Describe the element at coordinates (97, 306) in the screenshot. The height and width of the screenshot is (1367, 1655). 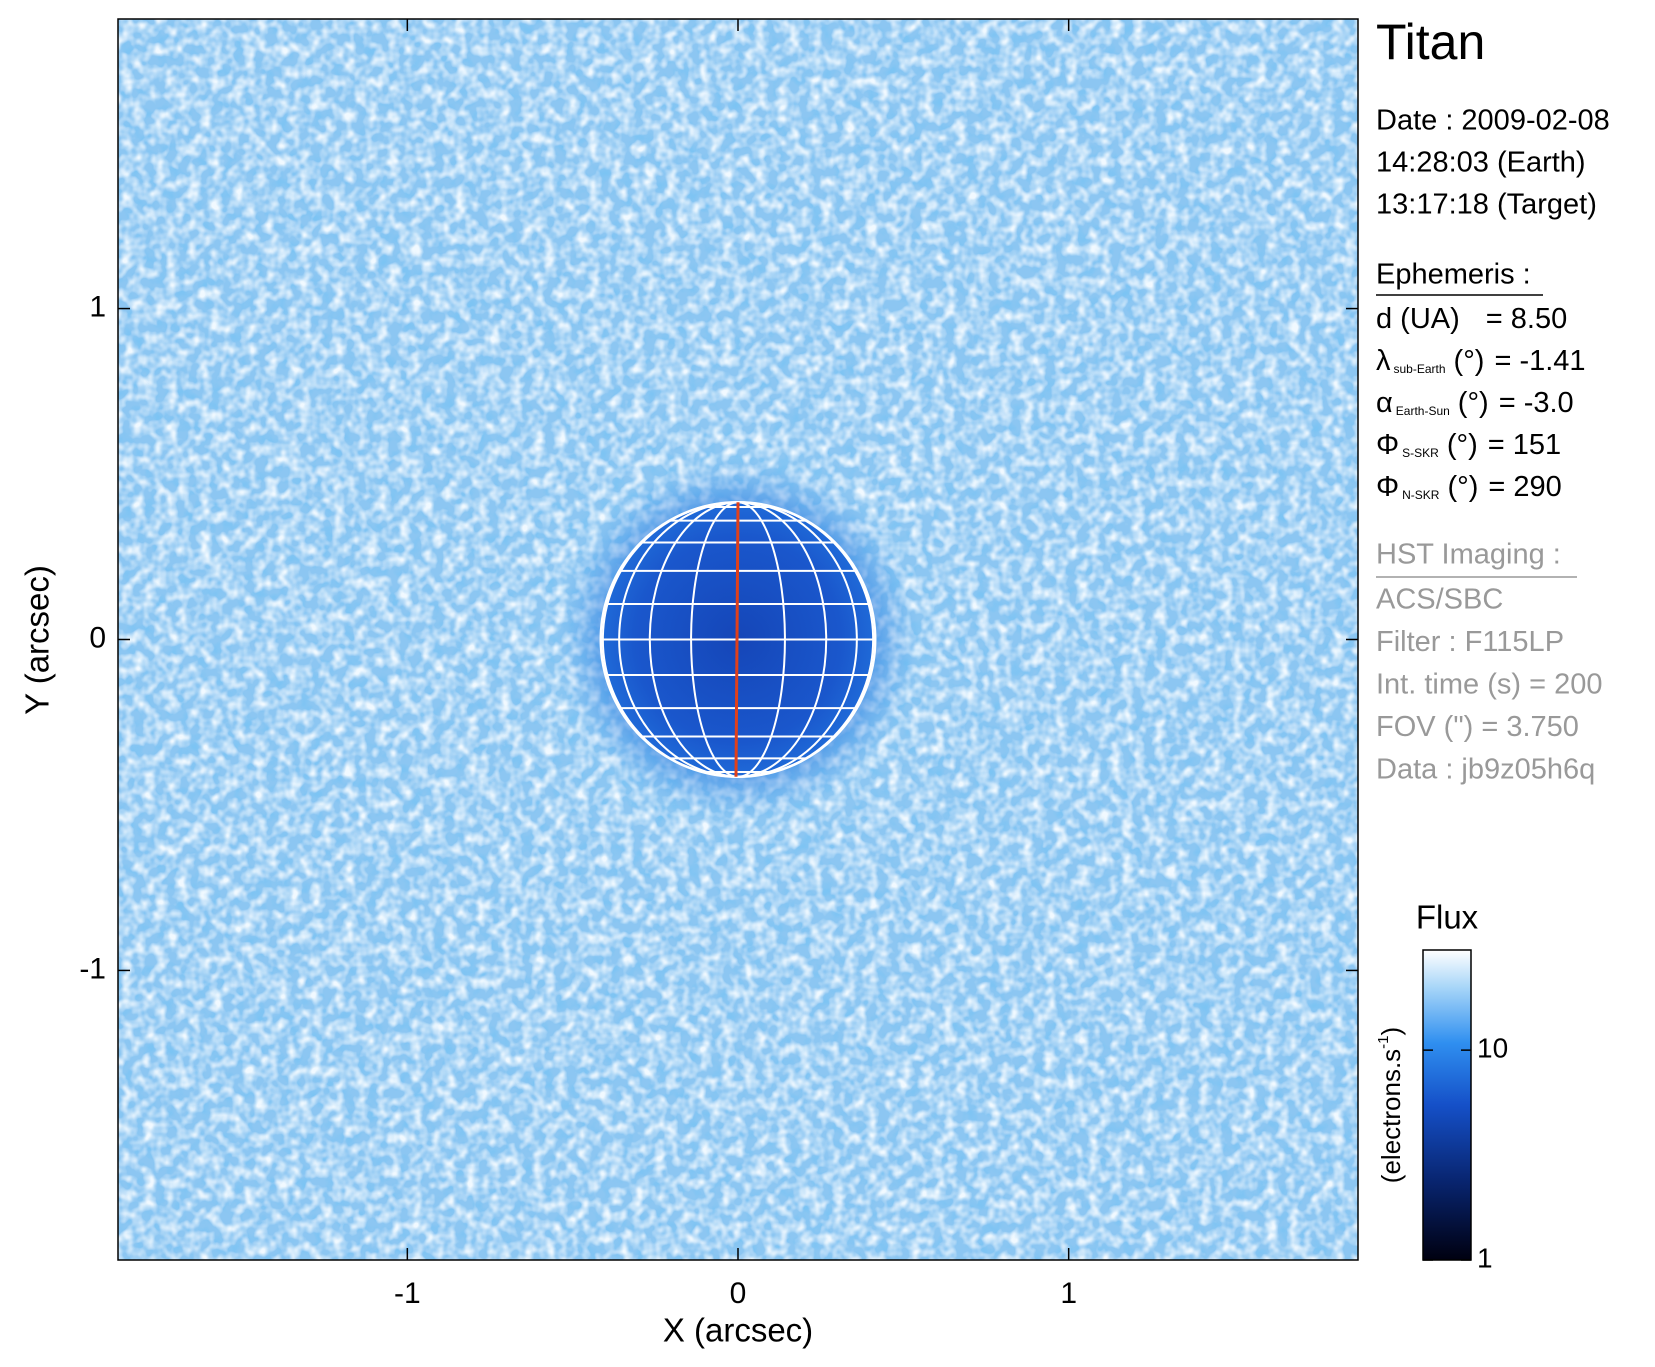
I see `y-tick-label: 1` at that location.